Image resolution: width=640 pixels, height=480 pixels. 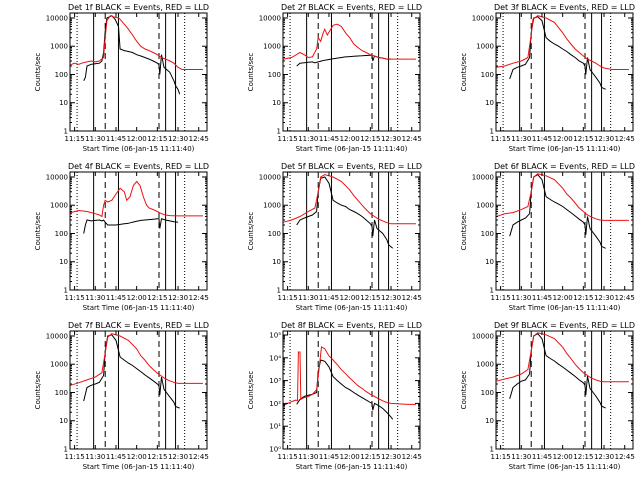 What do you see at coordinates (564, 325) in the screenshot?
I see `chart-title: Det 9f BLACK = Events, RED = LLD` at bounding box center [564, 325].